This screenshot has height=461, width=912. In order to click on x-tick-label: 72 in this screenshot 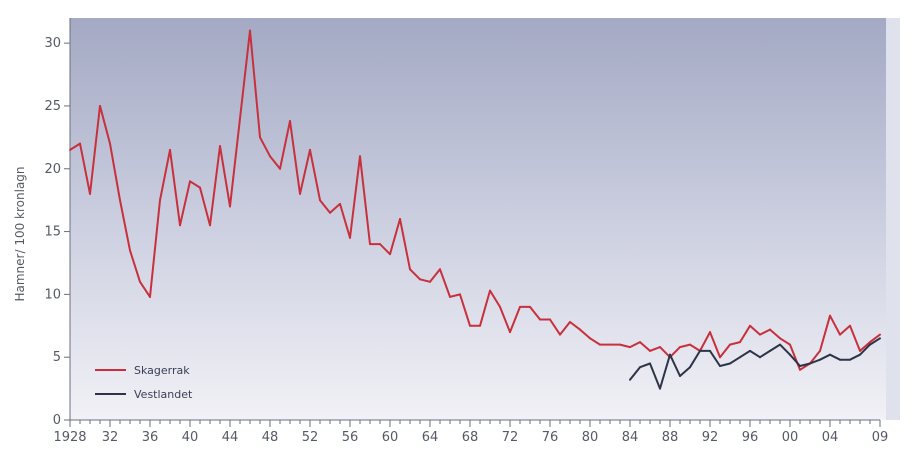, I will do `click(510, 437)`.